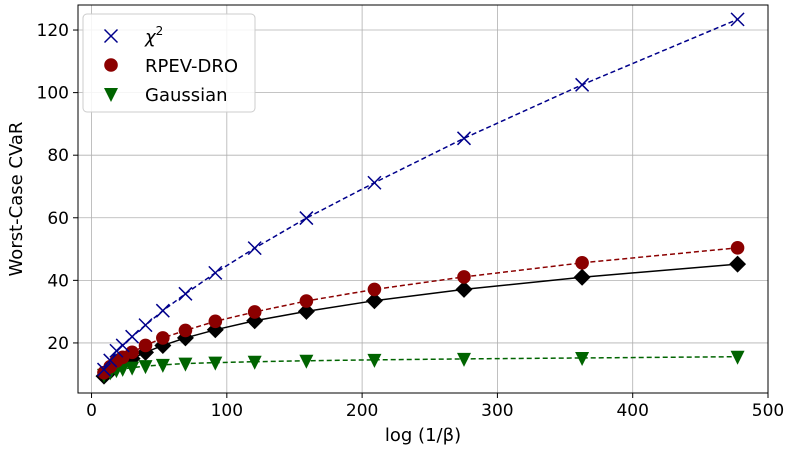 The width and height of the screenshot is (793, 450). What do you see at coordinates (91, 411) in the screenshot?
I see `x-tick-label: 0` at bounding box center [91, 411].